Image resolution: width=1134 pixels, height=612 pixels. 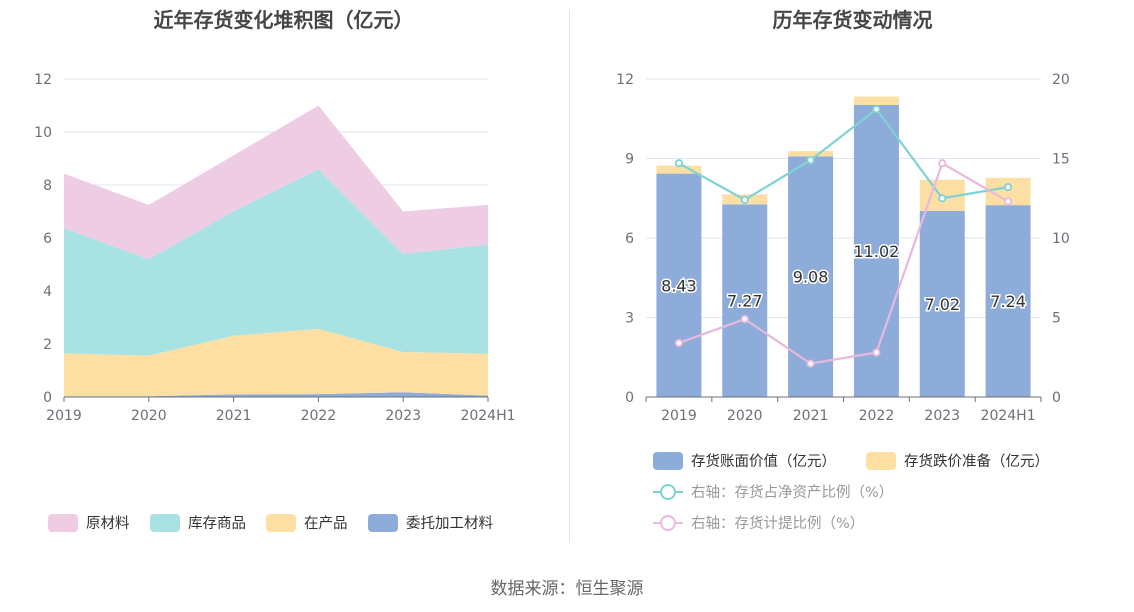 I want to click on y-tick-label: 2, so click(x=47, y=345).